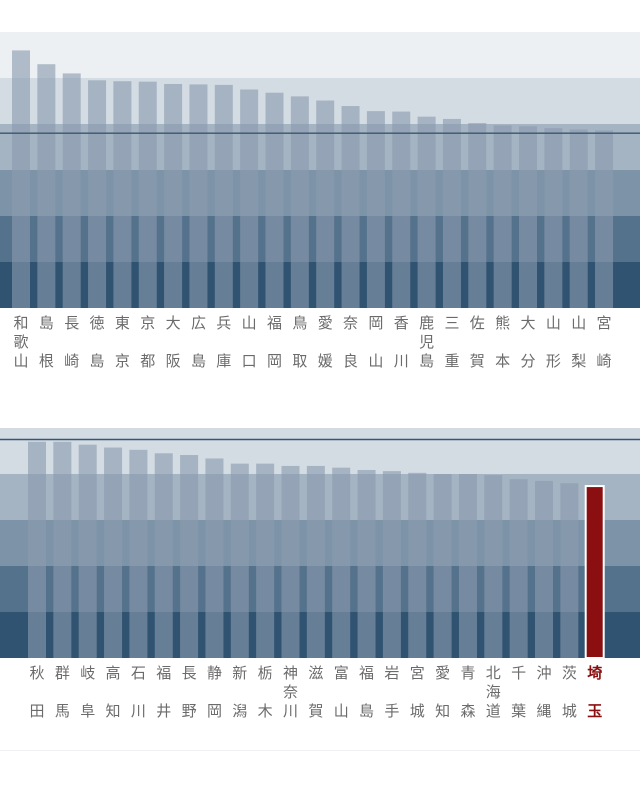 Image resolution: width=640 pixels, height=797 pixels. I want to click on category-label: 愛知, so click(442, 692).